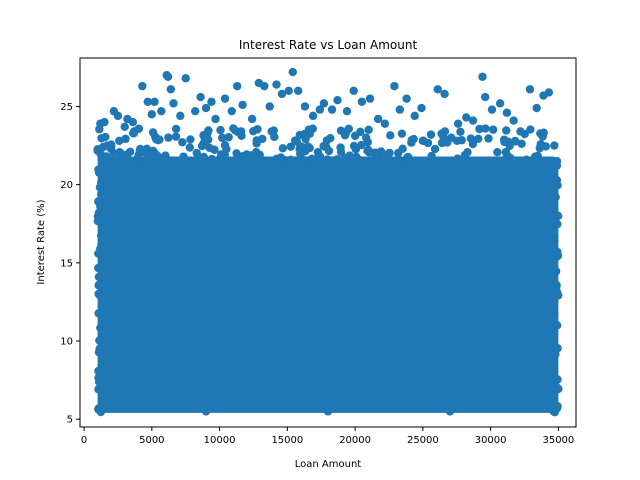 The height and width of the screenshot is (480, 640). I want to click on x-tick-label: 25000, so click(423, 440).